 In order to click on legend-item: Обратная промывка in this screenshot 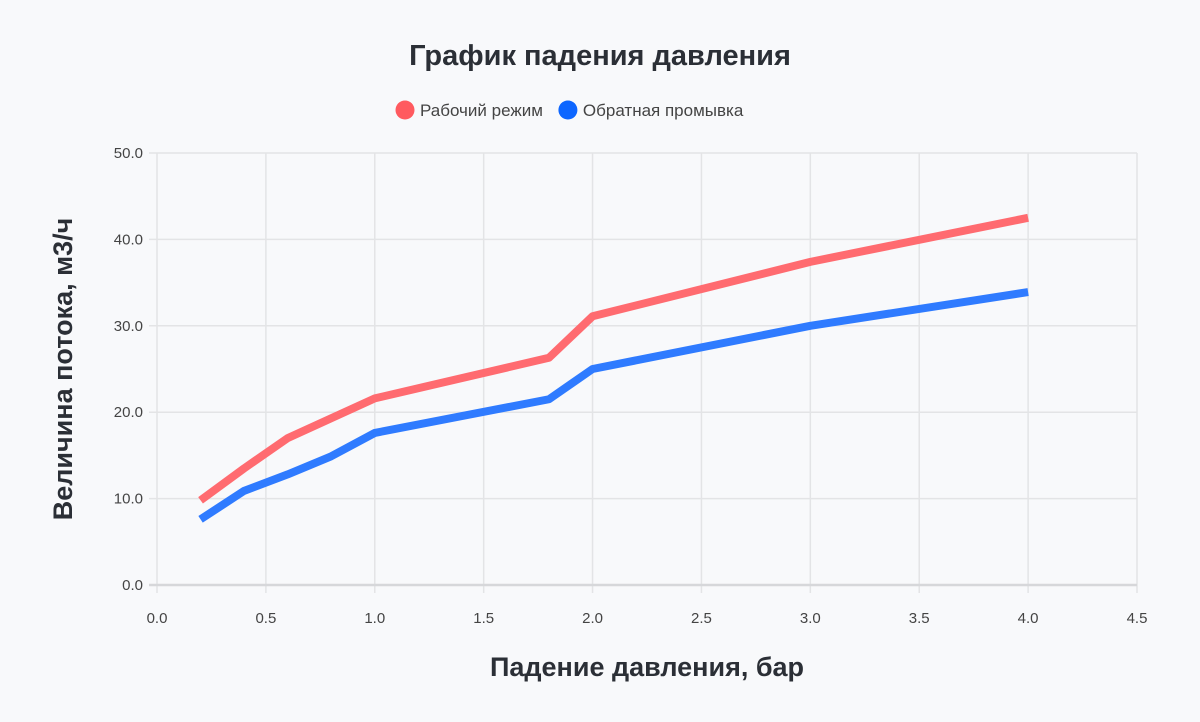, I will do `click(651, 110)`.